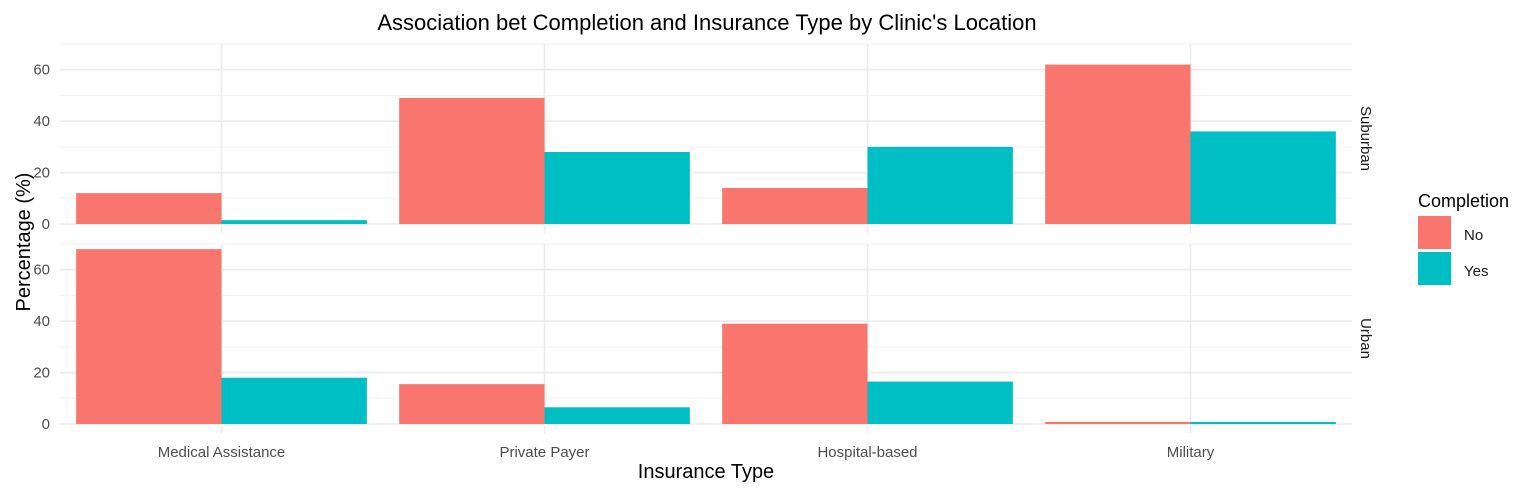  What do you see at coordinates (222, 452) in the screenshot?
I see `x-tick-label: Medical Assistance` at bounding box center [222, 452].